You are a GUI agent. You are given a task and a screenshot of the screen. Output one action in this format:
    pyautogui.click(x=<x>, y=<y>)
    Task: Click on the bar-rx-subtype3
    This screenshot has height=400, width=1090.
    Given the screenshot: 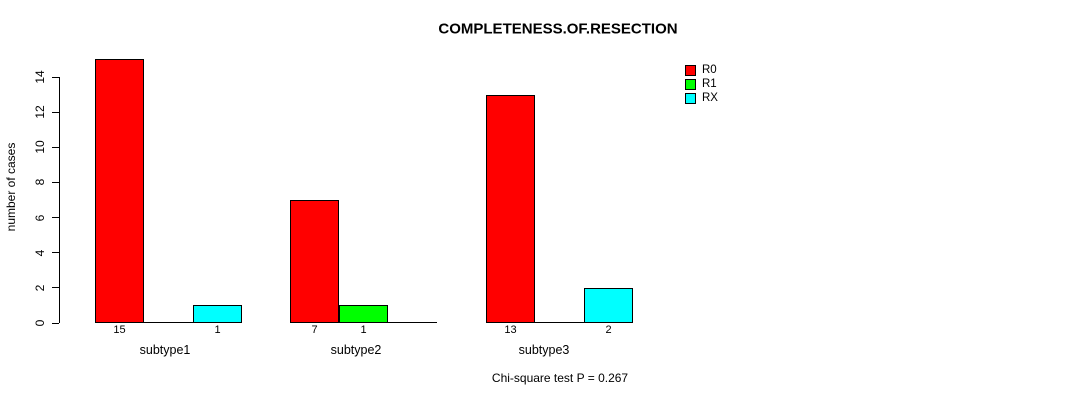 What is the action you would take?
    pyautogui.click(x=608, y=305)
    